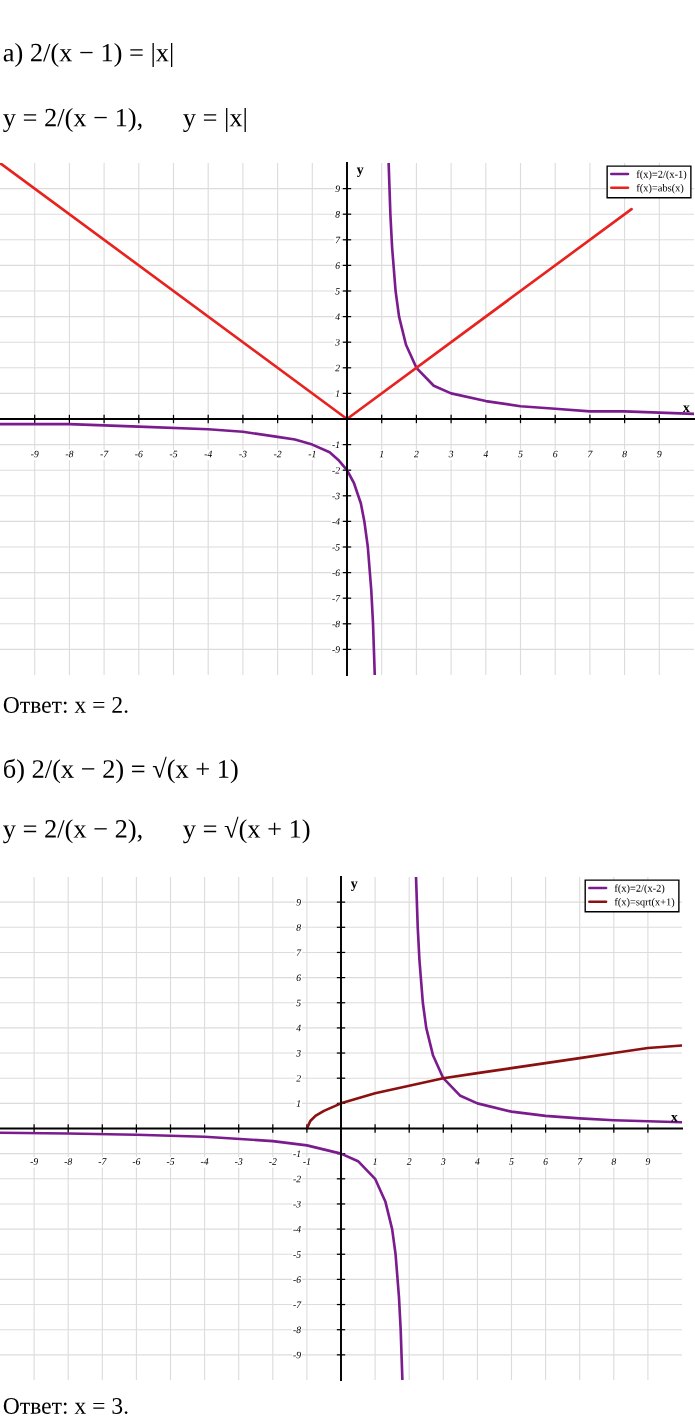  I want to click on legend-label: f(x)=2/(x-2), so click(639, 889).